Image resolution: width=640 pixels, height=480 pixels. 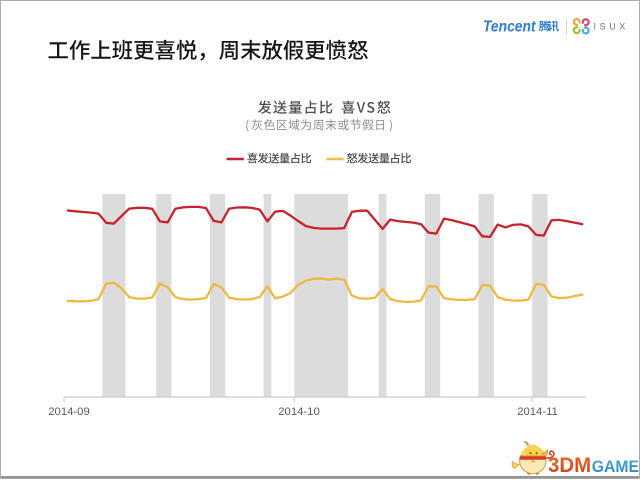 What do you see at coordinates (569, 465) in the screenshot?
I see `svg-text: 3DM` at bounding box center [569, 465].